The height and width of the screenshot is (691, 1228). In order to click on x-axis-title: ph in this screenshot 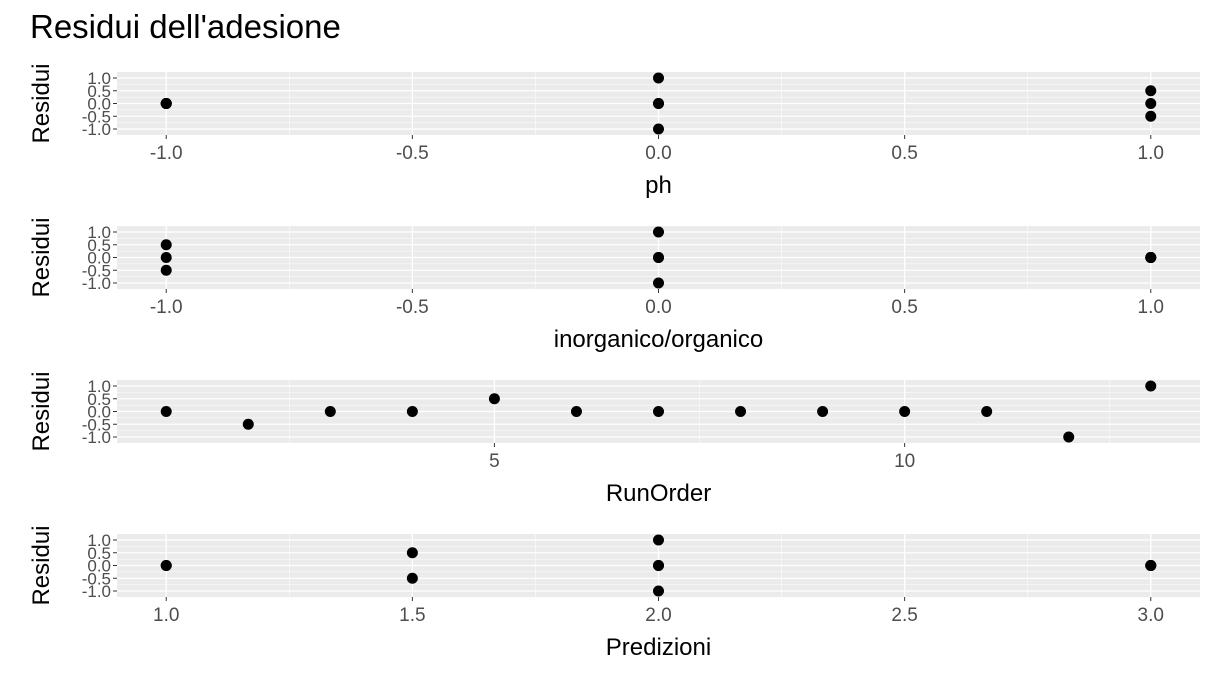, I will do `click(658, 185)`.